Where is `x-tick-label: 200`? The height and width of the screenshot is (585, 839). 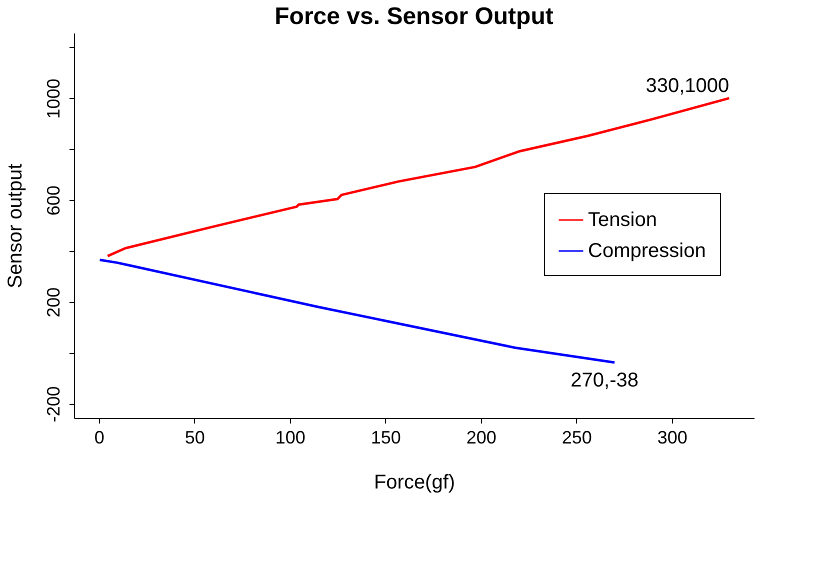 x-tick-label: 200 is located at coordinates (481, 438).